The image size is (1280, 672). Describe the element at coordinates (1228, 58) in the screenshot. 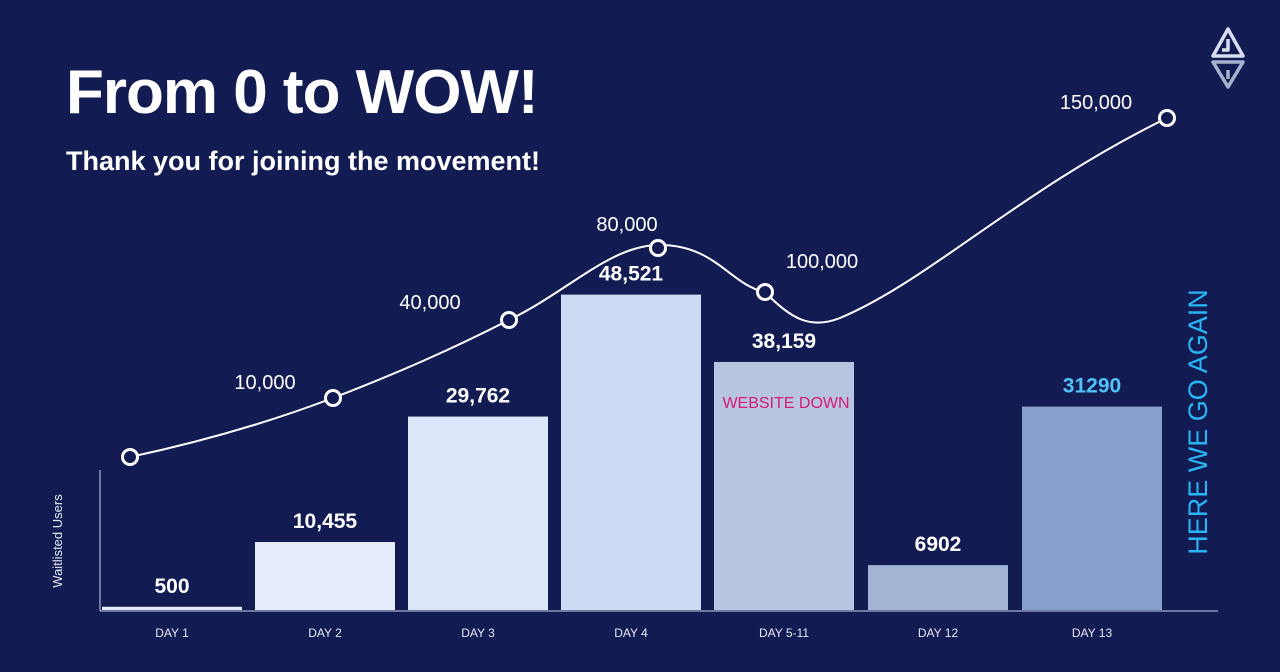

I see `brand-logo-icon` at that location.